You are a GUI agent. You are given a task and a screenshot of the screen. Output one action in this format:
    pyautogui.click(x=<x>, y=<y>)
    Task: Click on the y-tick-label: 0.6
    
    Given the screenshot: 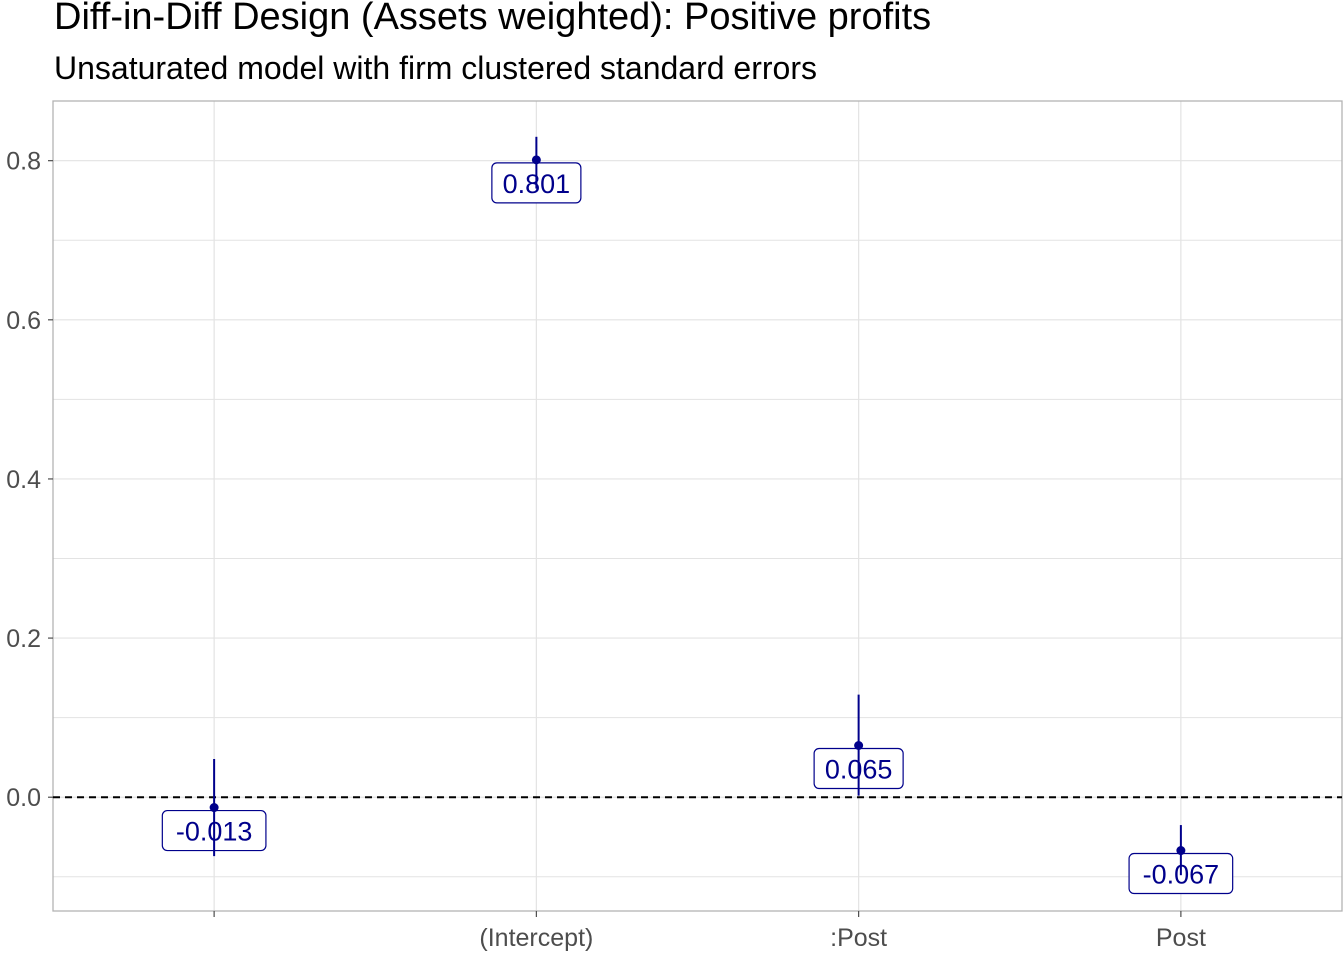 What is the action you would take?
    pyautogui.click(x=23, y=321)
    